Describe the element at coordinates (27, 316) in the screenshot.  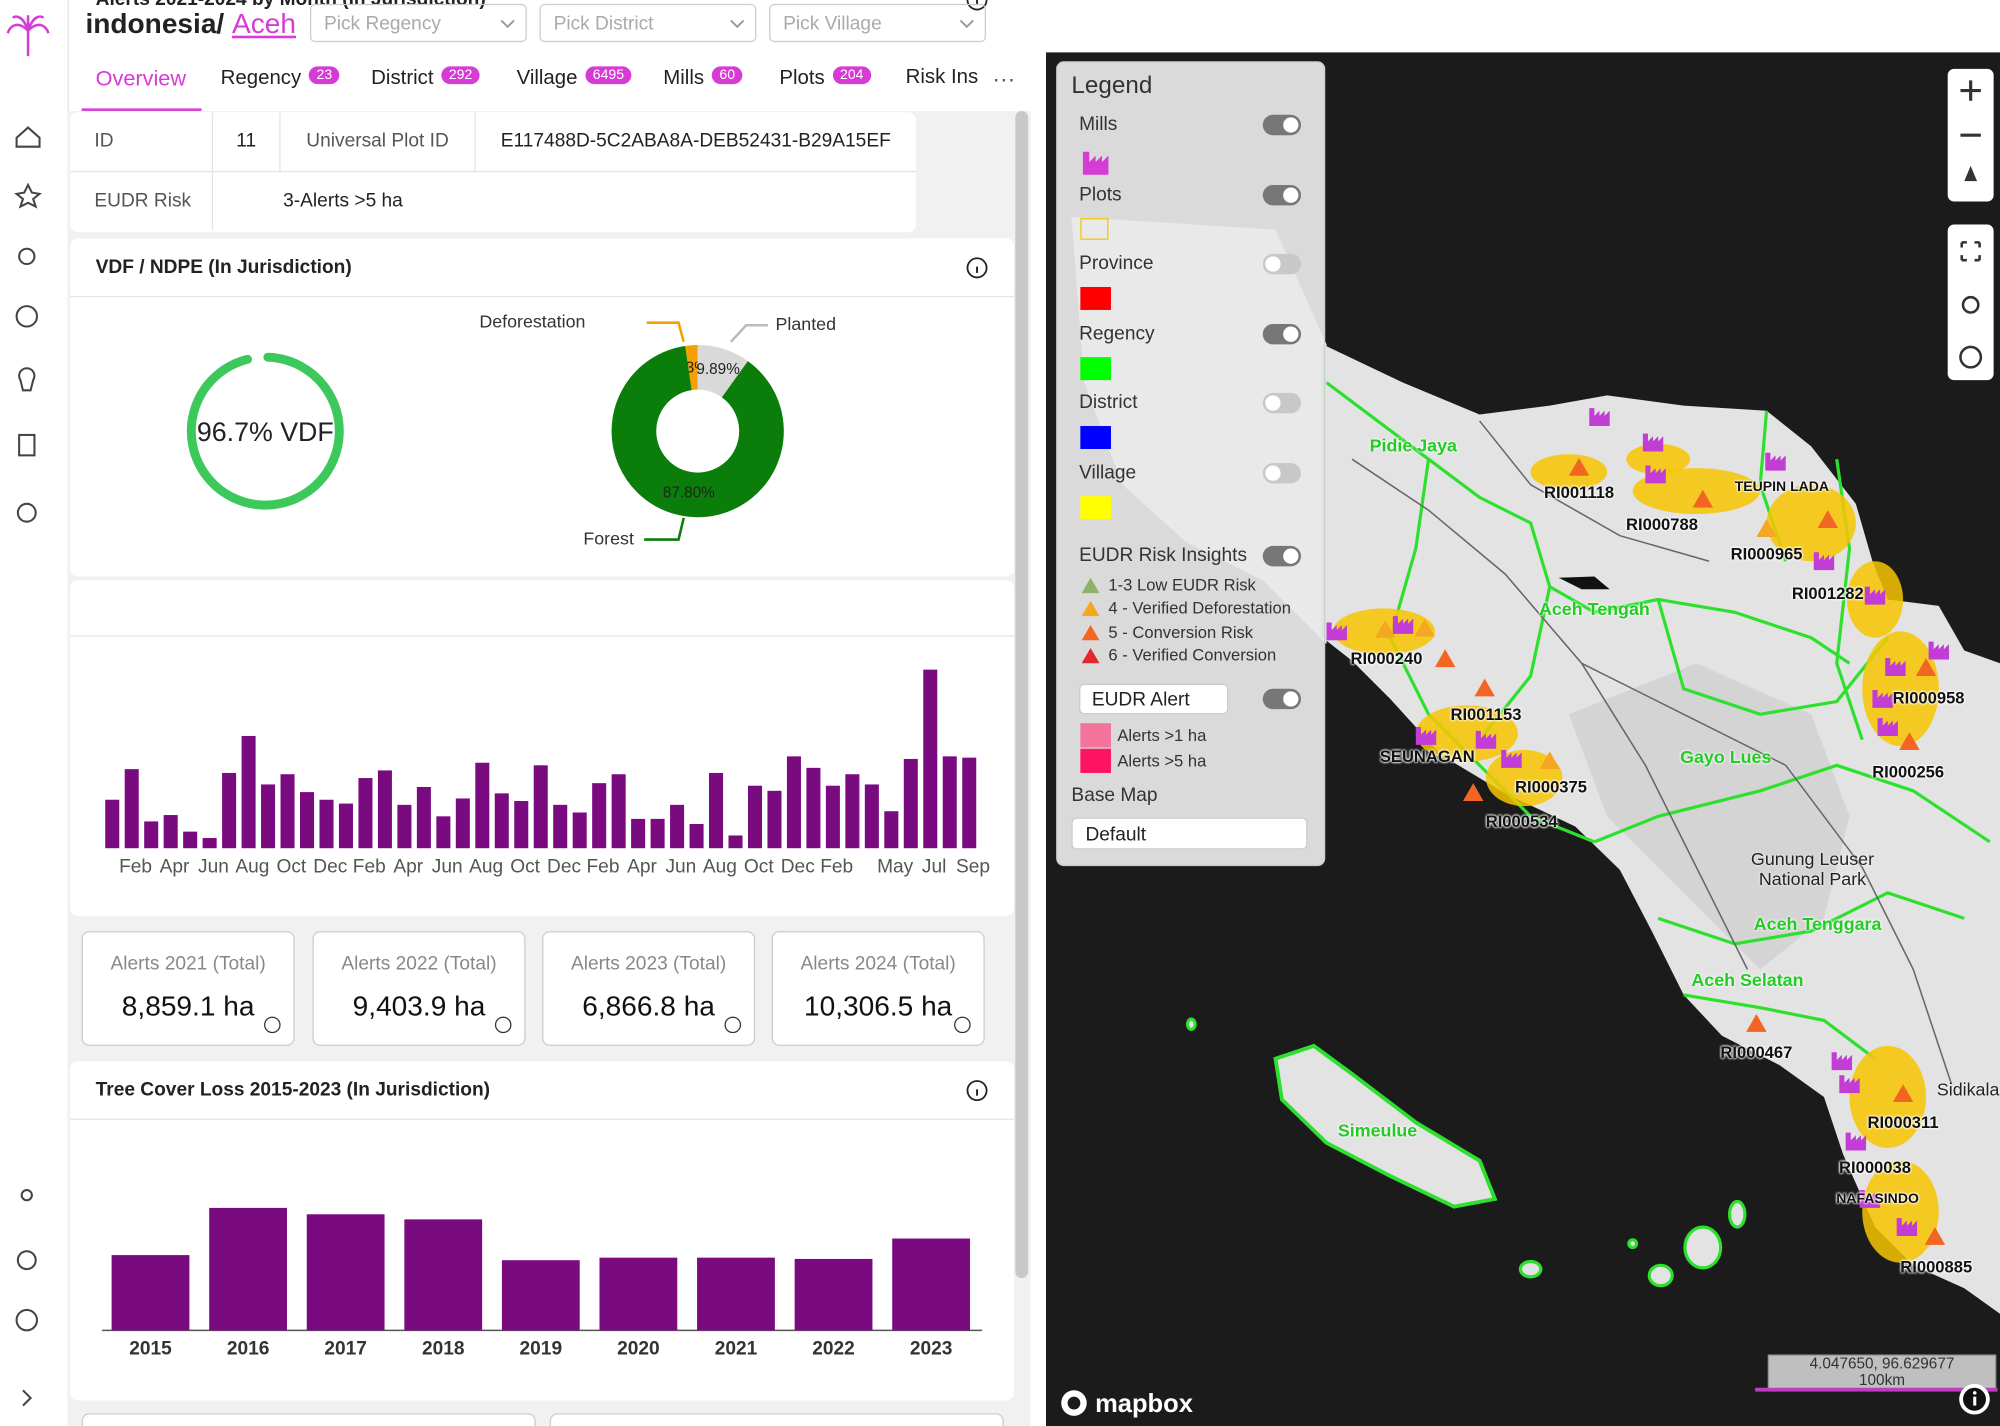
I see `globe-icon` at that location.